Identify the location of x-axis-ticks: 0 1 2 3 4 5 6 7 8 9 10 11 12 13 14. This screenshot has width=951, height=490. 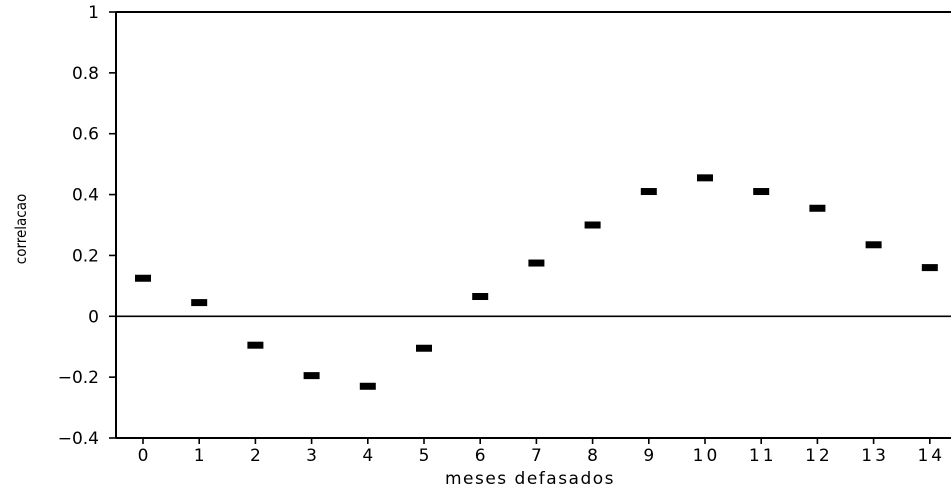
(541, 452).